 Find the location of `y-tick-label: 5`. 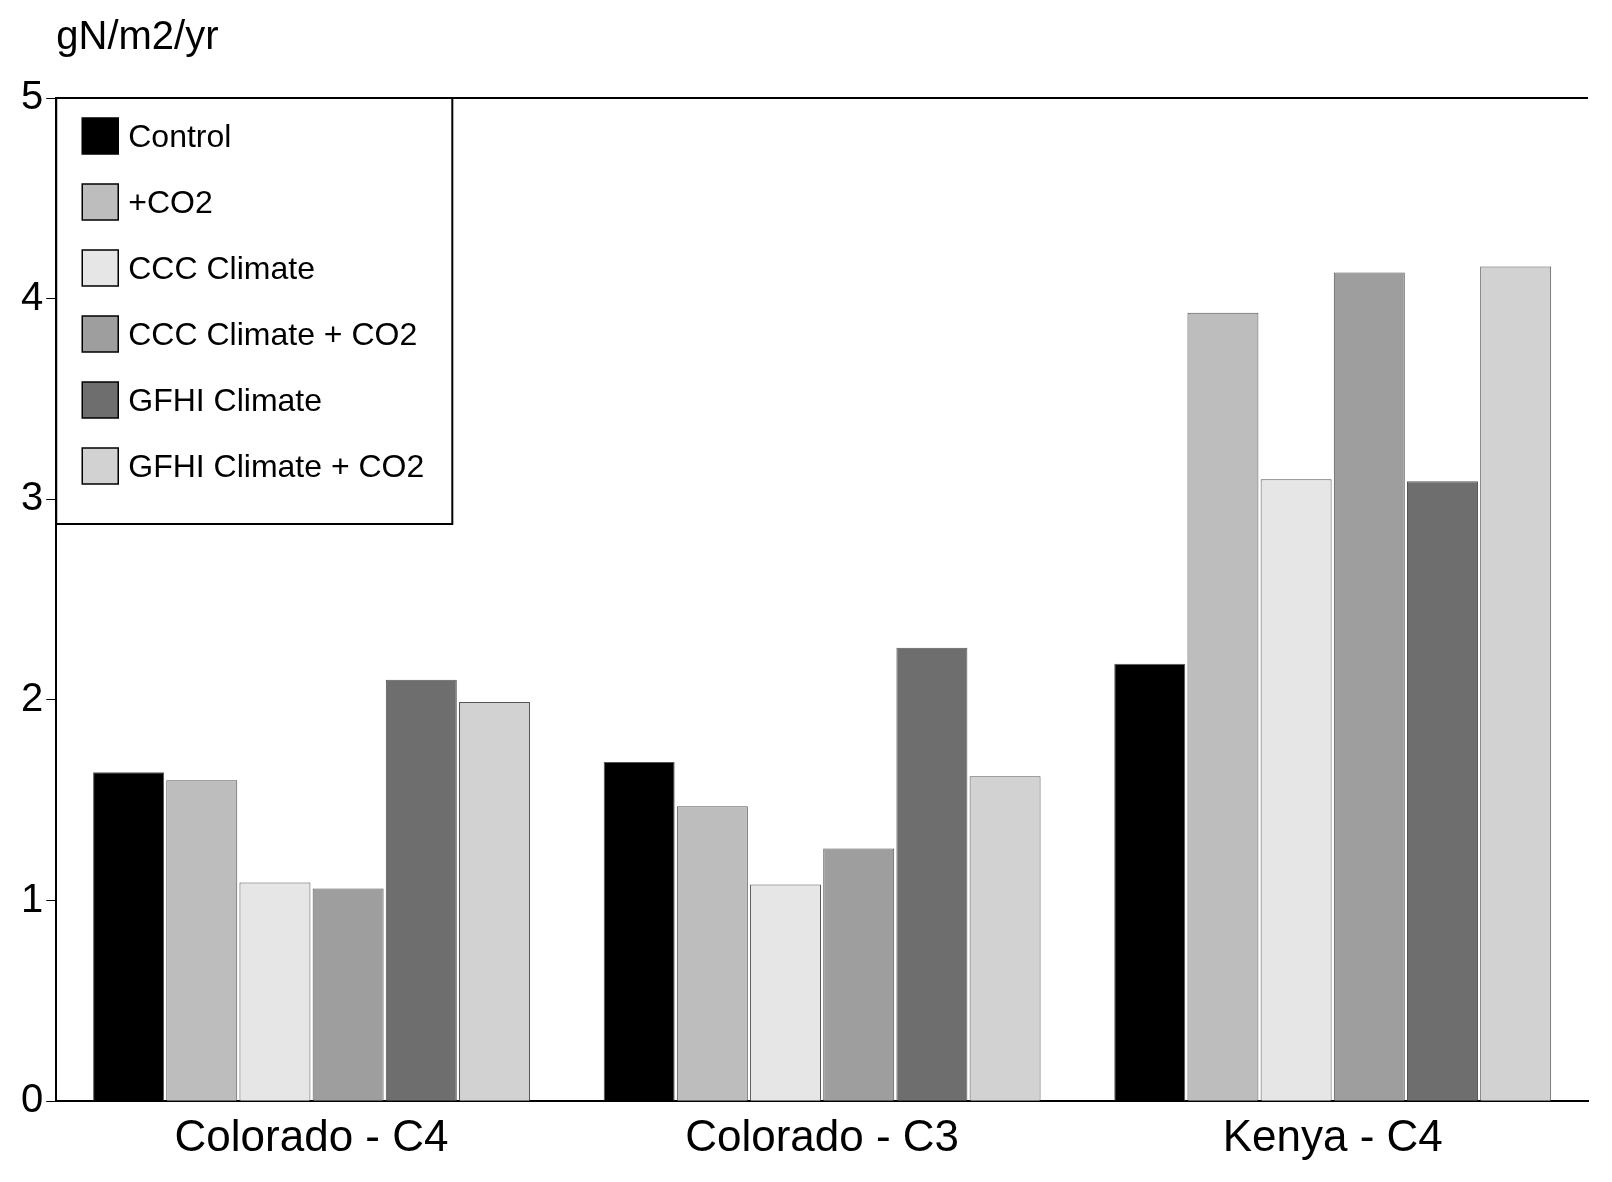

y-tick-label: 5 is located at coordinates (32, 95).